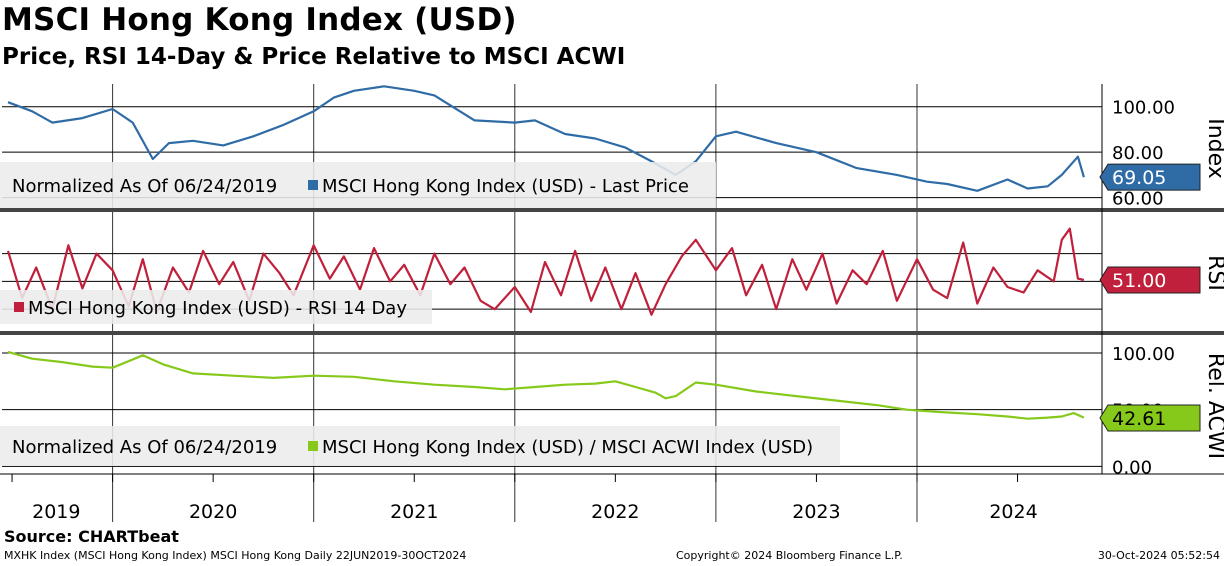  I want to click on rsi-legend-label: MSCI Hong Kong Index (USD) - RSI 14 Day, so click(217, 308).